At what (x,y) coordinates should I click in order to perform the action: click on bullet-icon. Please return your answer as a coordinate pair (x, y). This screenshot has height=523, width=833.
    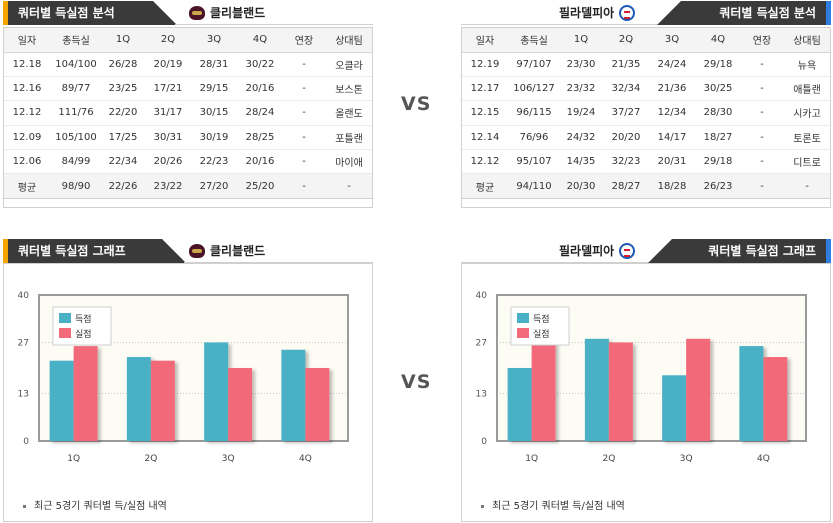
    Looking at the image, I should click on (482, 506).